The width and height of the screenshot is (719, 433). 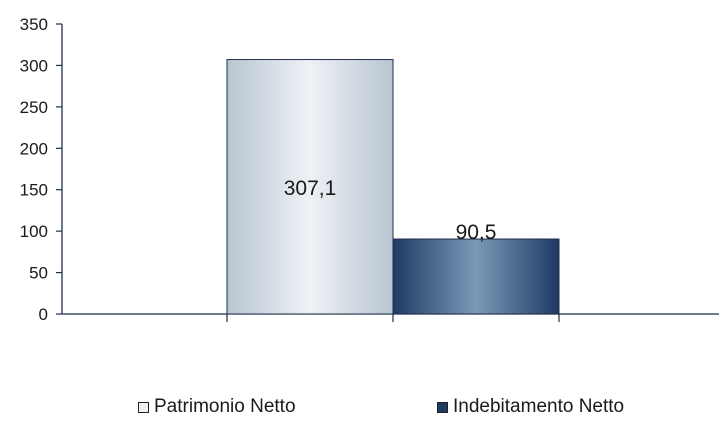 What do you see at coordinates (34, 148) in the screenshot?
I see `y-tick-label: 200` at bounding box center [34, 148].